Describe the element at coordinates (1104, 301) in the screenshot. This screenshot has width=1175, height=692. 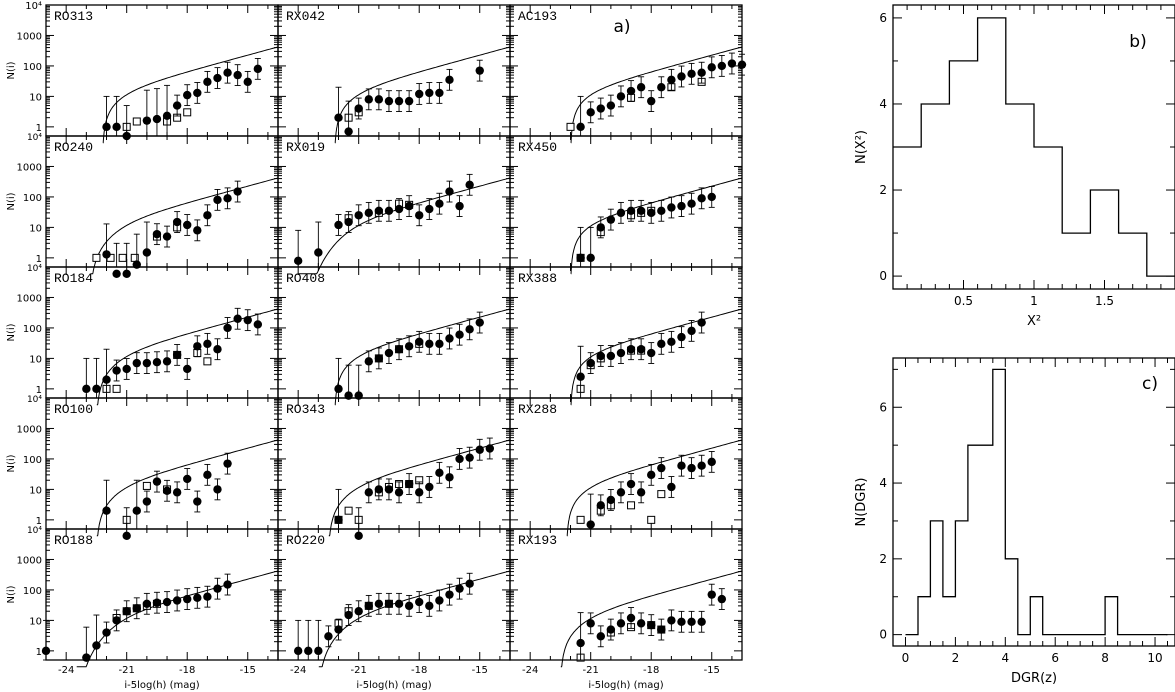
I see `x-tick-label: 1.5` at that location.